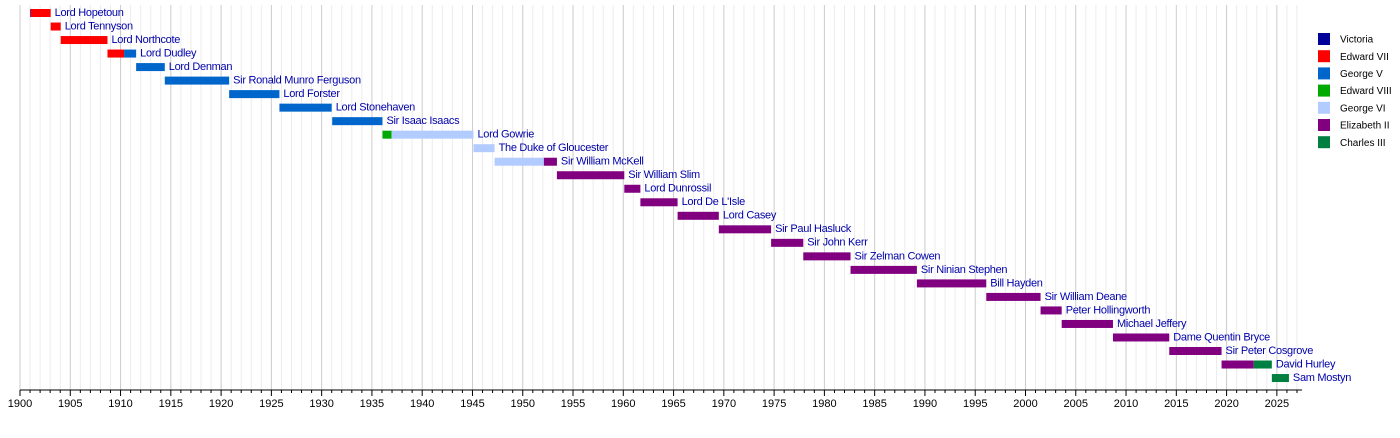 The height and width of the screenshot is (438, 1400). I want to click on governor-label: Sir Peter Cosgrove, so click(1270, 351).